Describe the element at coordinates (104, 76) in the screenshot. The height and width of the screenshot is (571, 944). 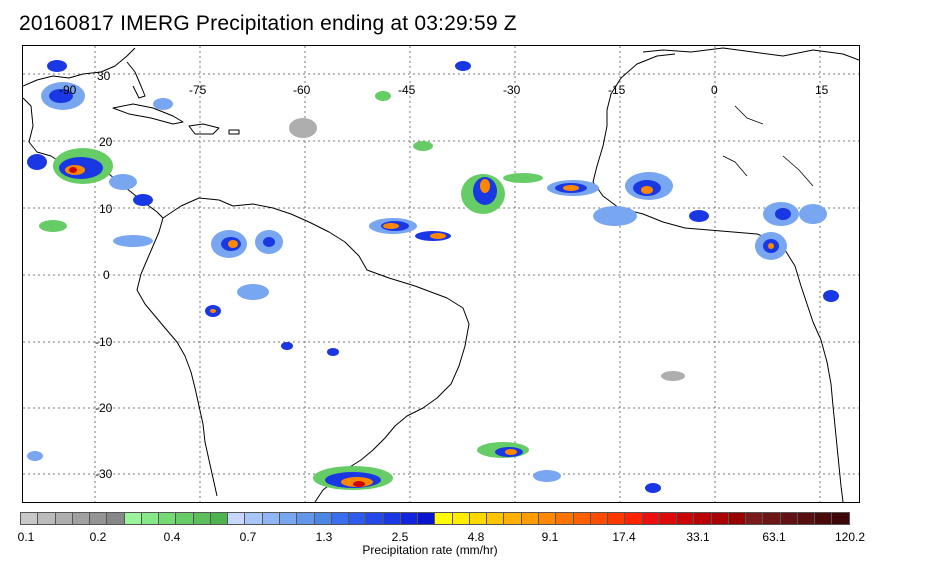
I see `lat-label: 30` at that location.